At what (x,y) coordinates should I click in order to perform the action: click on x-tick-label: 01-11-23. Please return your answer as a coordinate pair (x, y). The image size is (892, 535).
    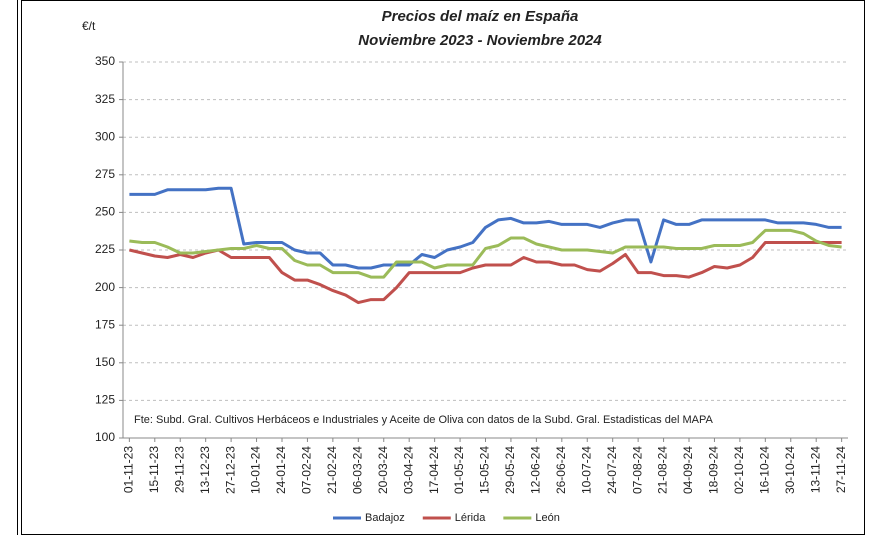
    Looking at the image, I should click on (129, 469).